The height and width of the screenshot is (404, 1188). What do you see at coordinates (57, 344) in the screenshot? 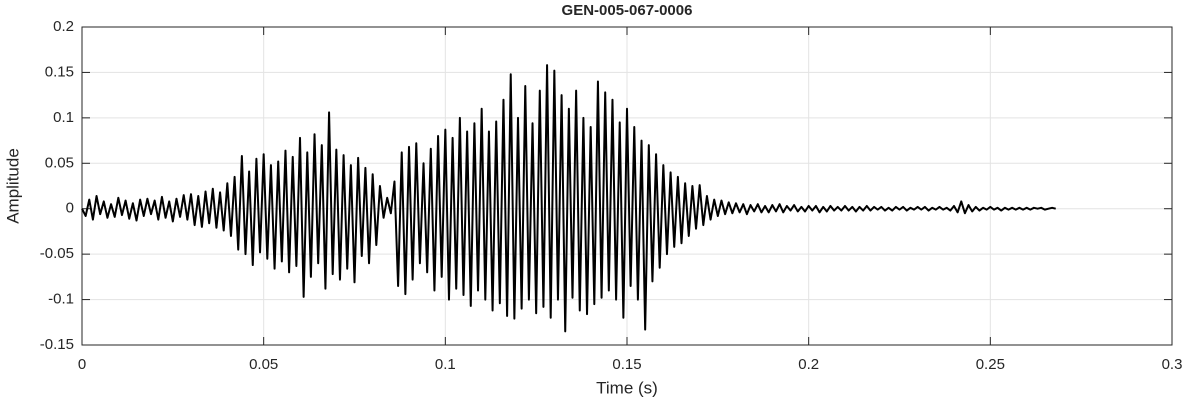
I see `y-tick-label: -0.15` at bounding box center [57, 344].